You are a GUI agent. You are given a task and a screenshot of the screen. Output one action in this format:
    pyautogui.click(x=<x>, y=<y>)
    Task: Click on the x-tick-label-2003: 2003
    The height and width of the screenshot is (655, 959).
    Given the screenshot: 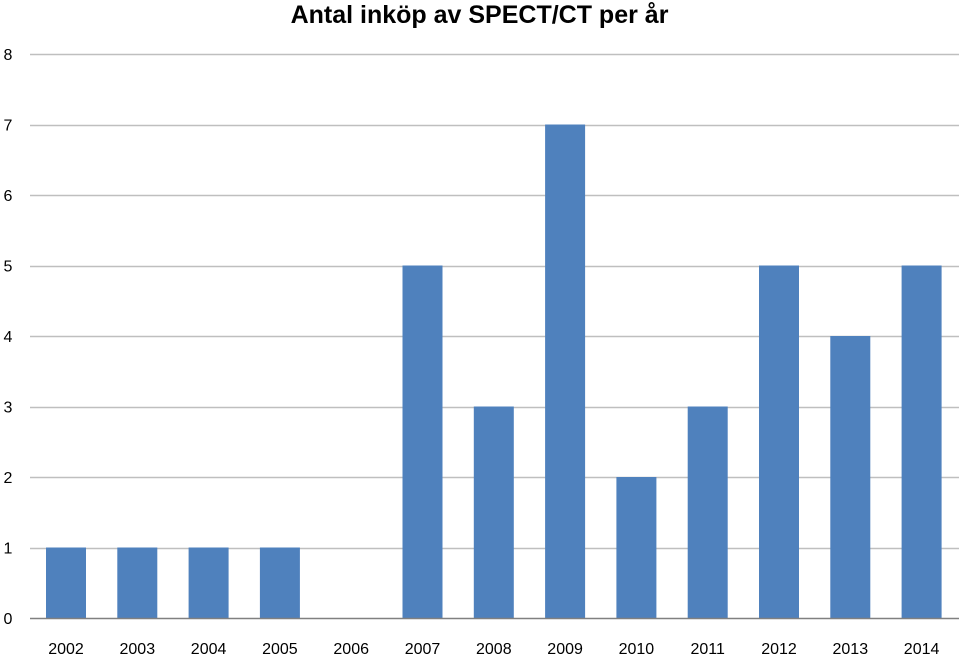 What is the action you would take?
    pyautogui.click(x=138, y=648)
    